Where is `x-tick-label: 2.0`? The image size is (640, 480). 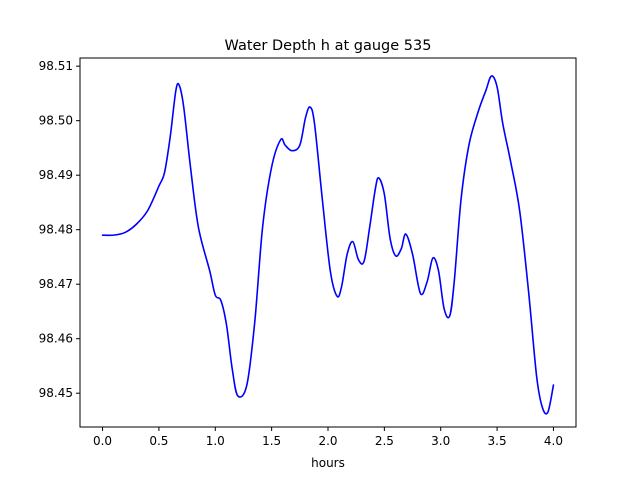
x-tick-label: 2.0 is located at coordinates (327, 441).